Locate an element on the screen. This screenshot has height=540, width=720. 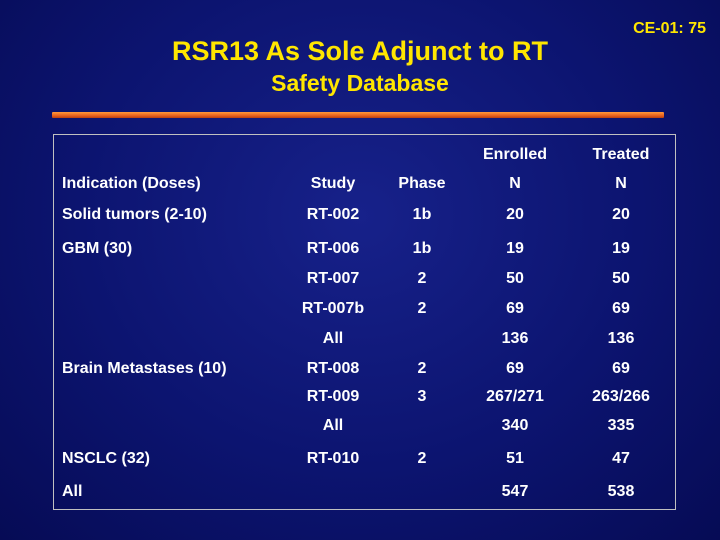
table-cell-treated: 263/266 is located at coordinates (621, 396).